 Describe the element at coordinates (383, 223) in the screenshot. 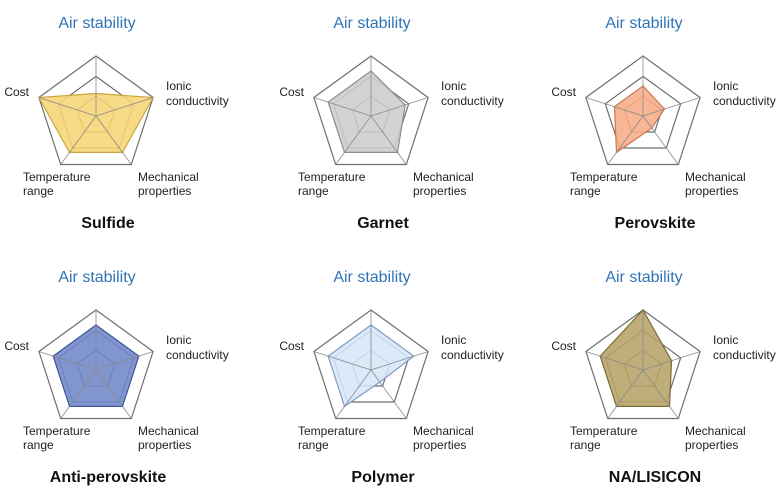

I see `chart-title: Garnet` at that location.